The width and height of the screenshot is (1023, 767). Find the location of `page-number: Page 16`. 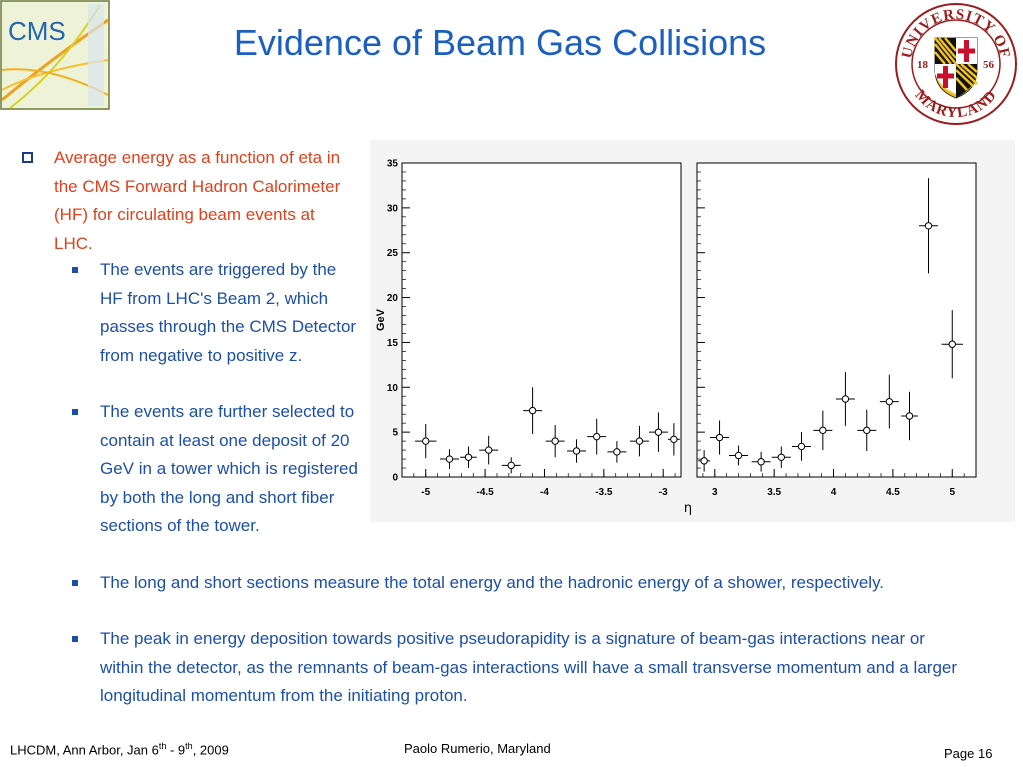

page-number: Page 16 is located at coordinates (968, 753).